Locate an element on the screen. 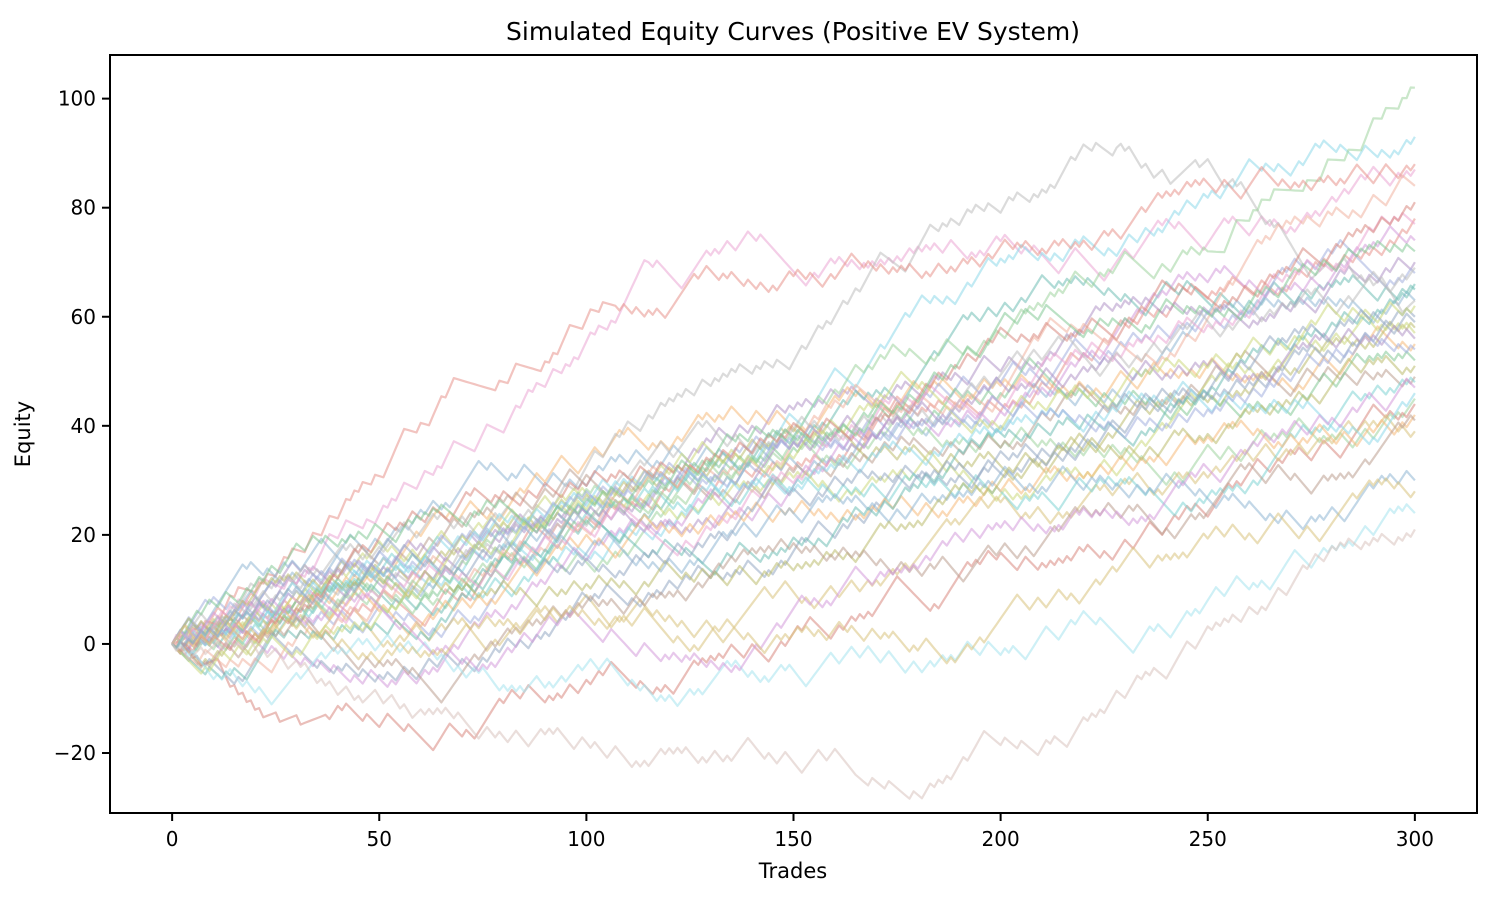  y-tick-label: −20 is located at coordinates (75, 753).